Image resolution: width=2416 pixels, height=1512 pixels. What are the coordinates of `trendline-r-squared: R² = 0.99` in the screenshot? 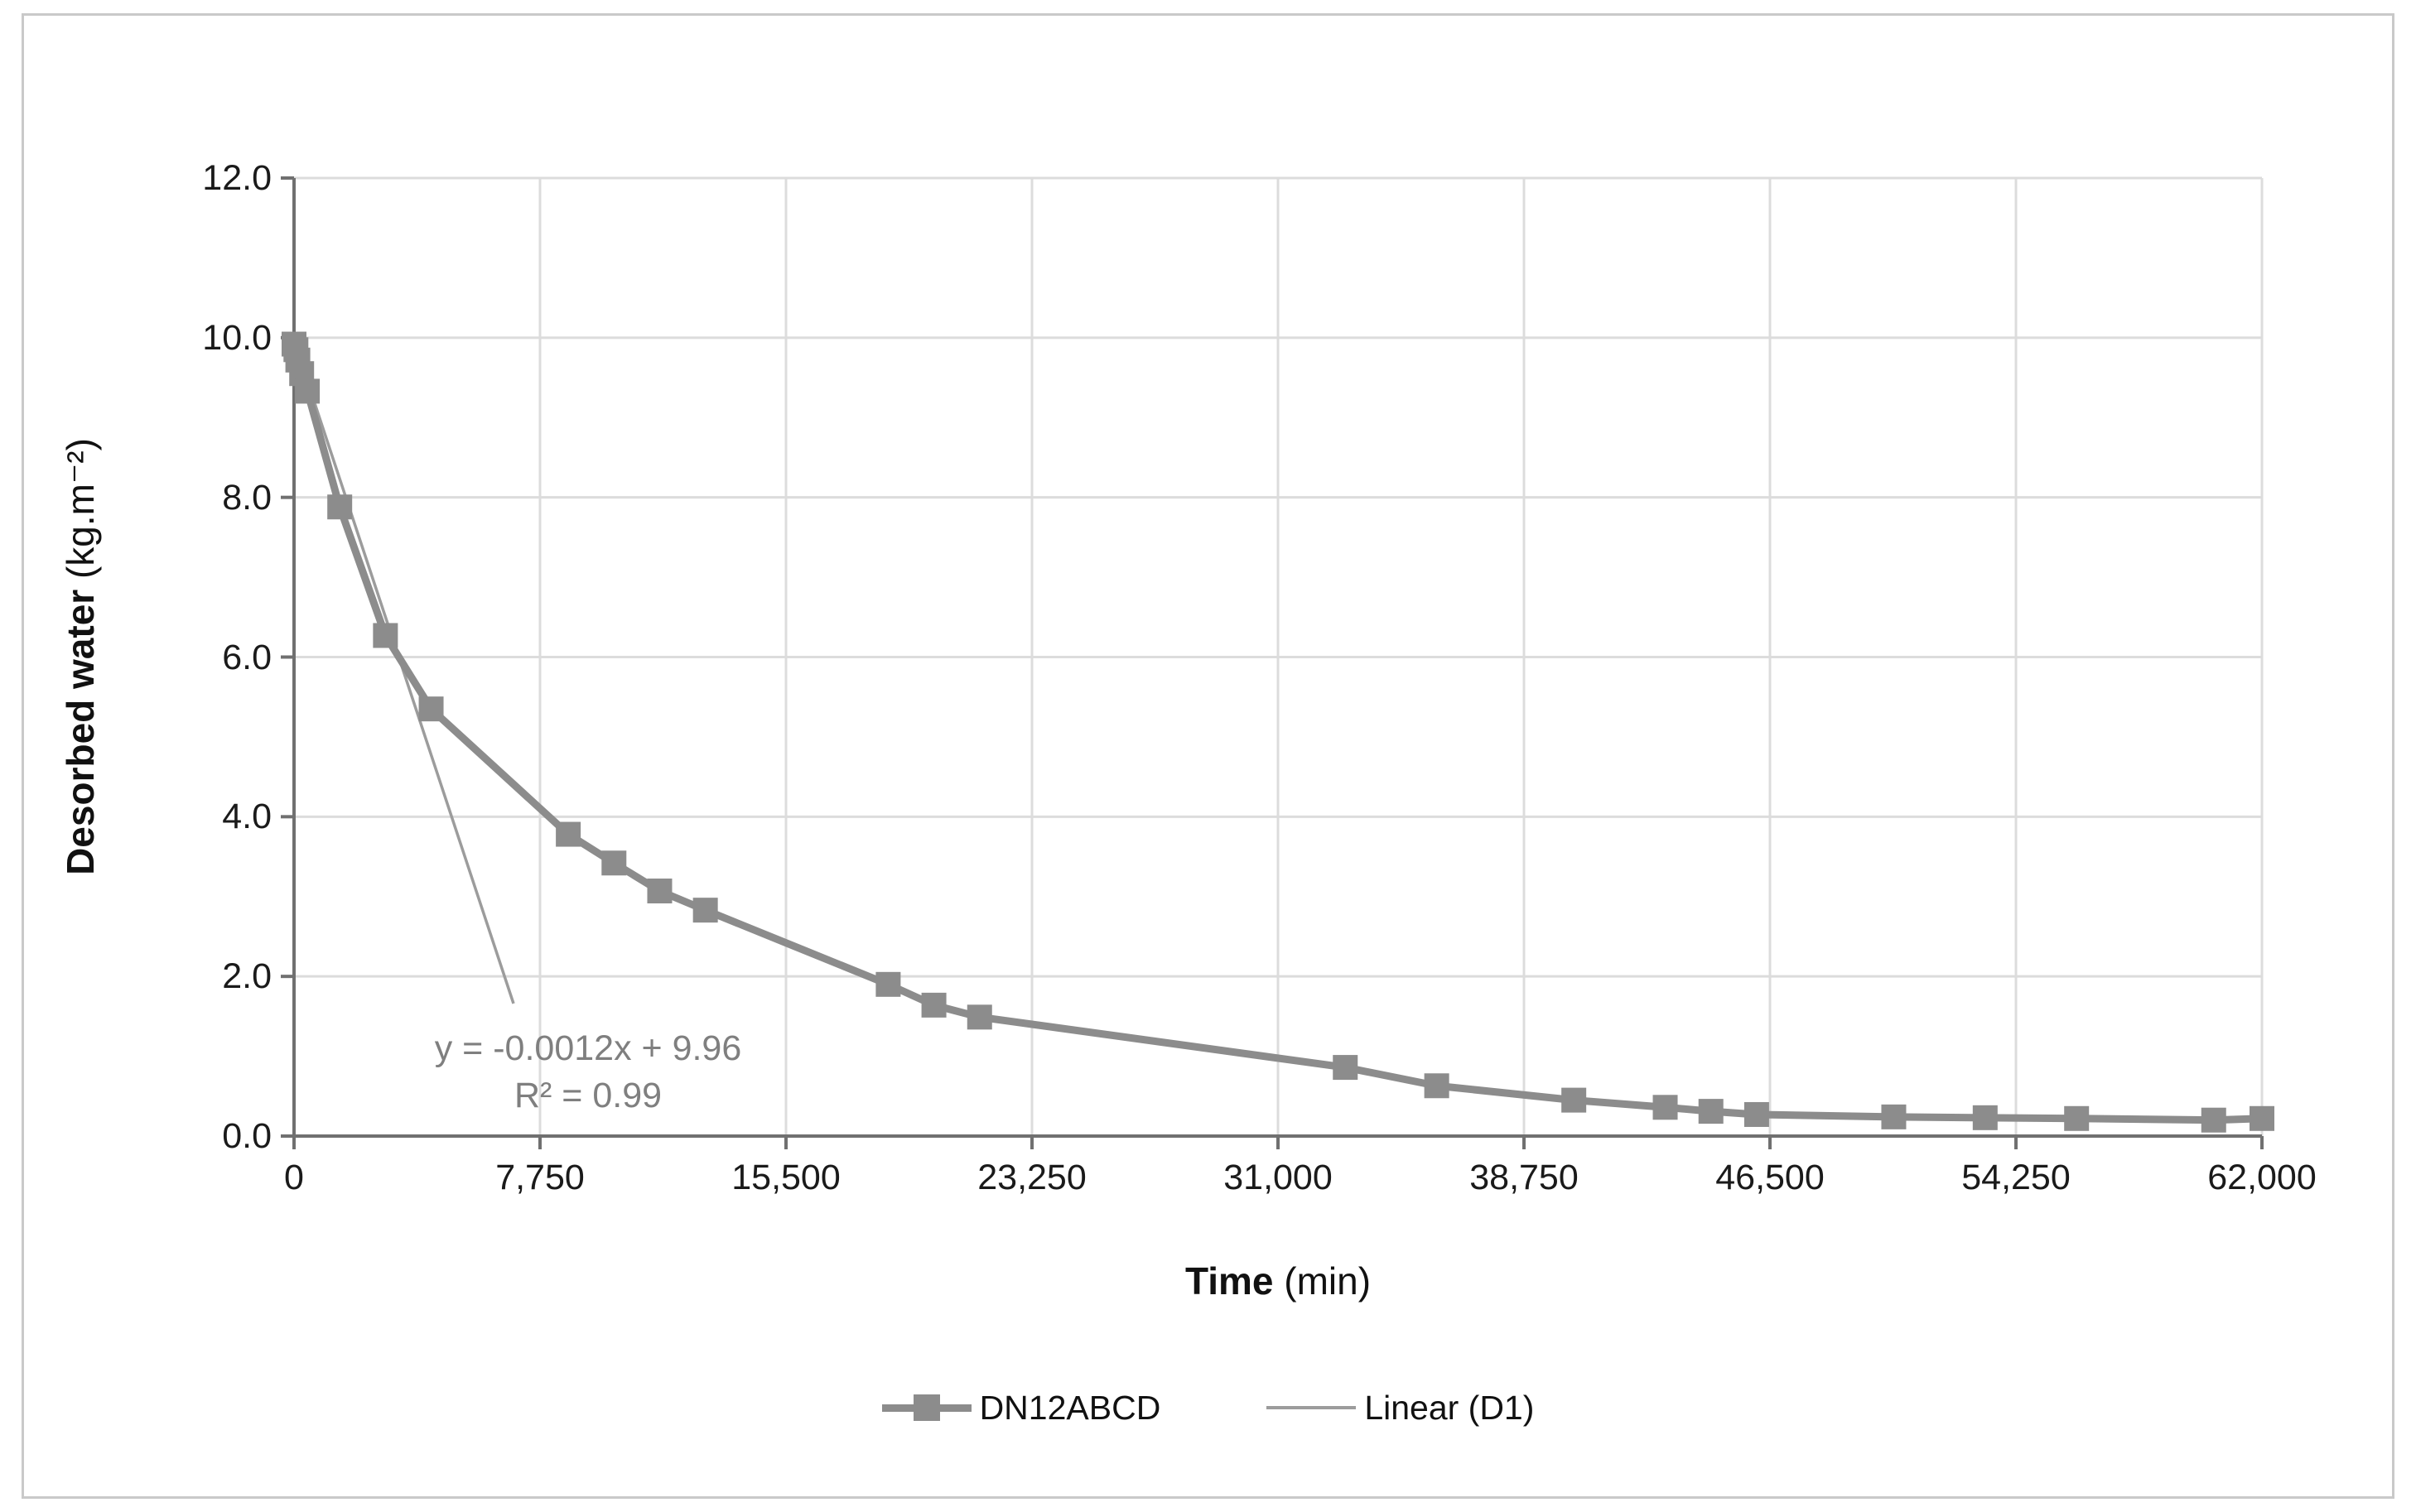 It's located at (589, 1095).